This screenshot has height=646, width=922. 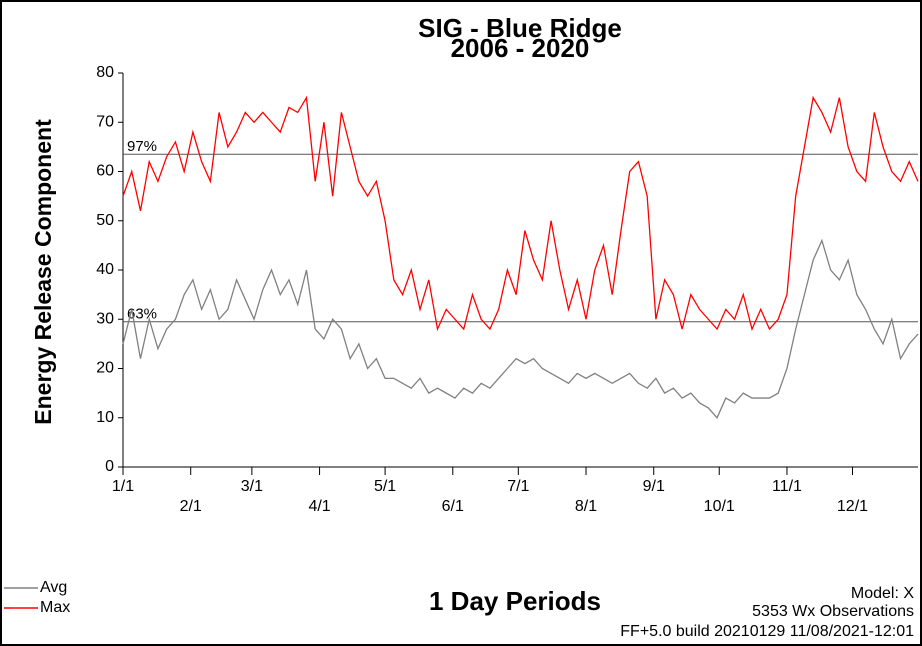 I want to click on y-tick-label: 10, so click(x=105, y=417).